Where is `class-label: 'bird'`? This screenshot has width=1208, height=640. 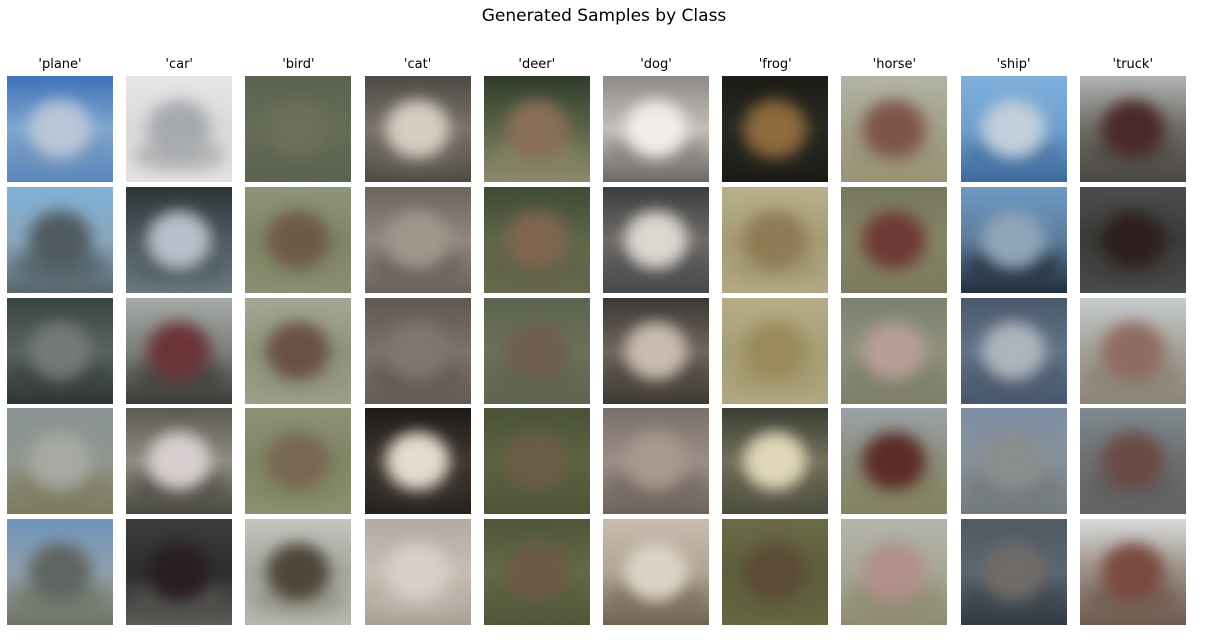 class-label: 'bird' is located at coordinates (298, 64).